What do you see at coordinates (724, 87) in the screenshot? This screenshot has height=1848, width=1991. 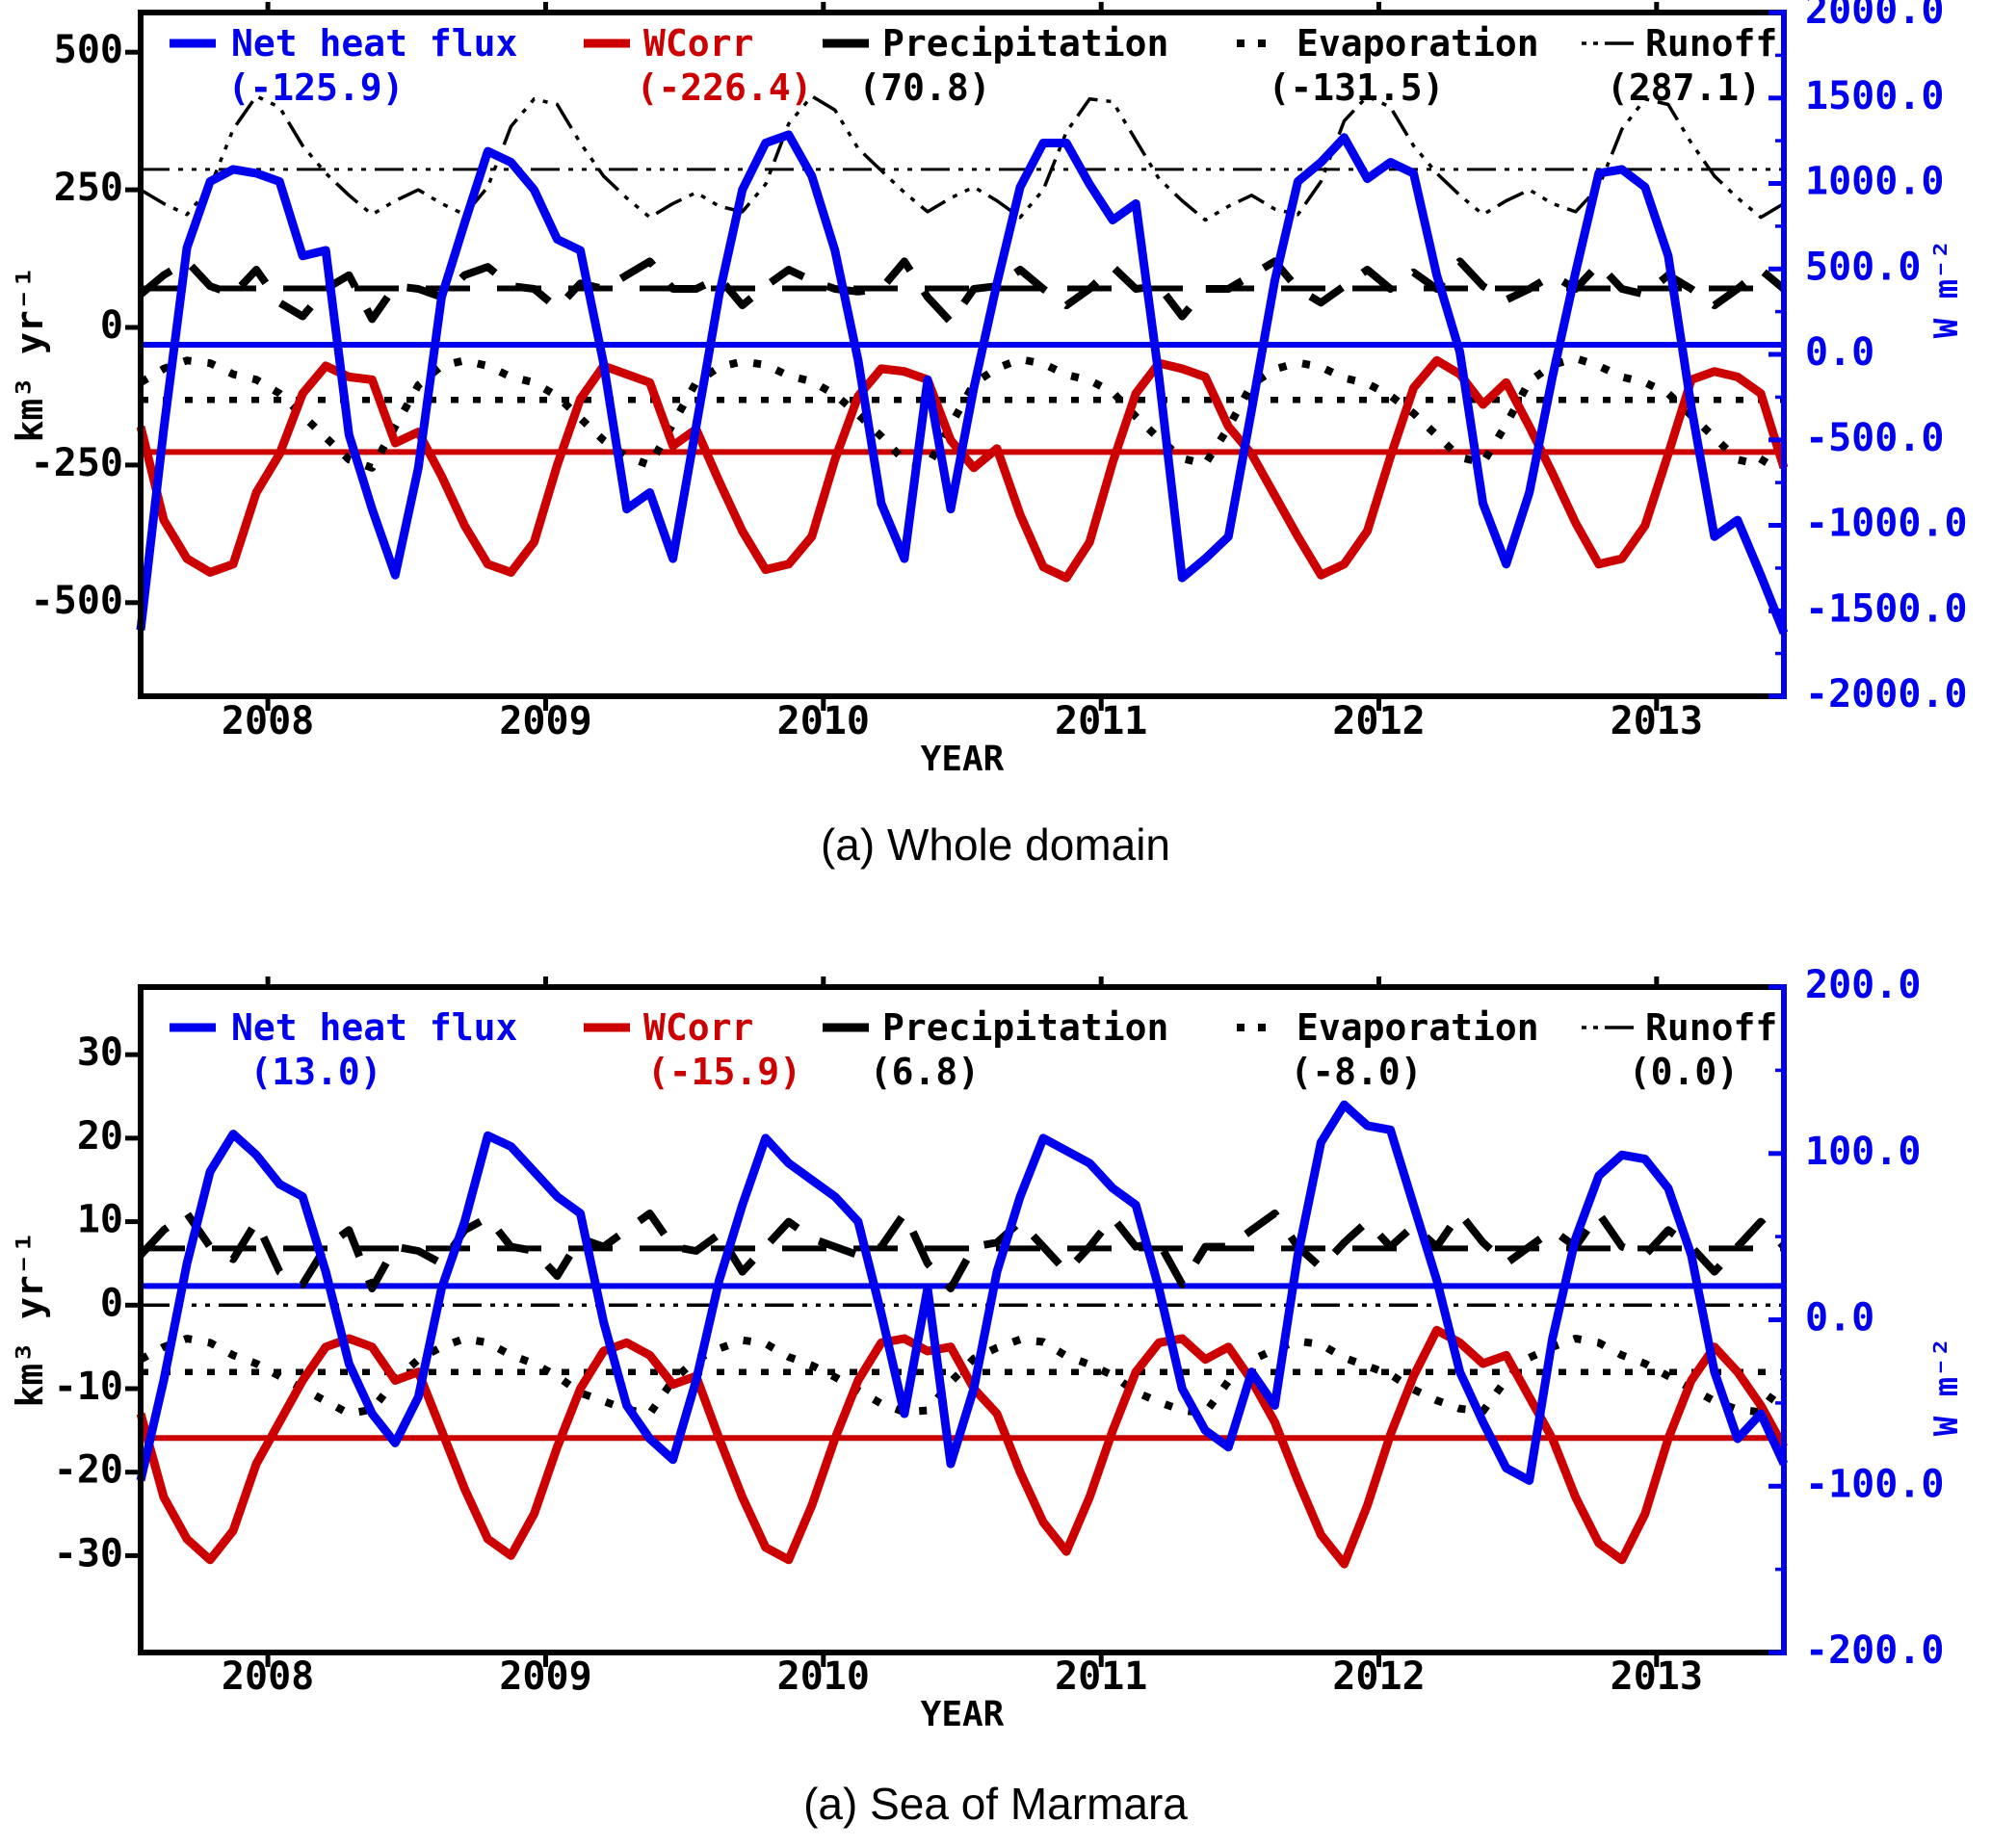 I see `legend-mean-wcorr: (-226.4)` at bounding box center [724, 87].